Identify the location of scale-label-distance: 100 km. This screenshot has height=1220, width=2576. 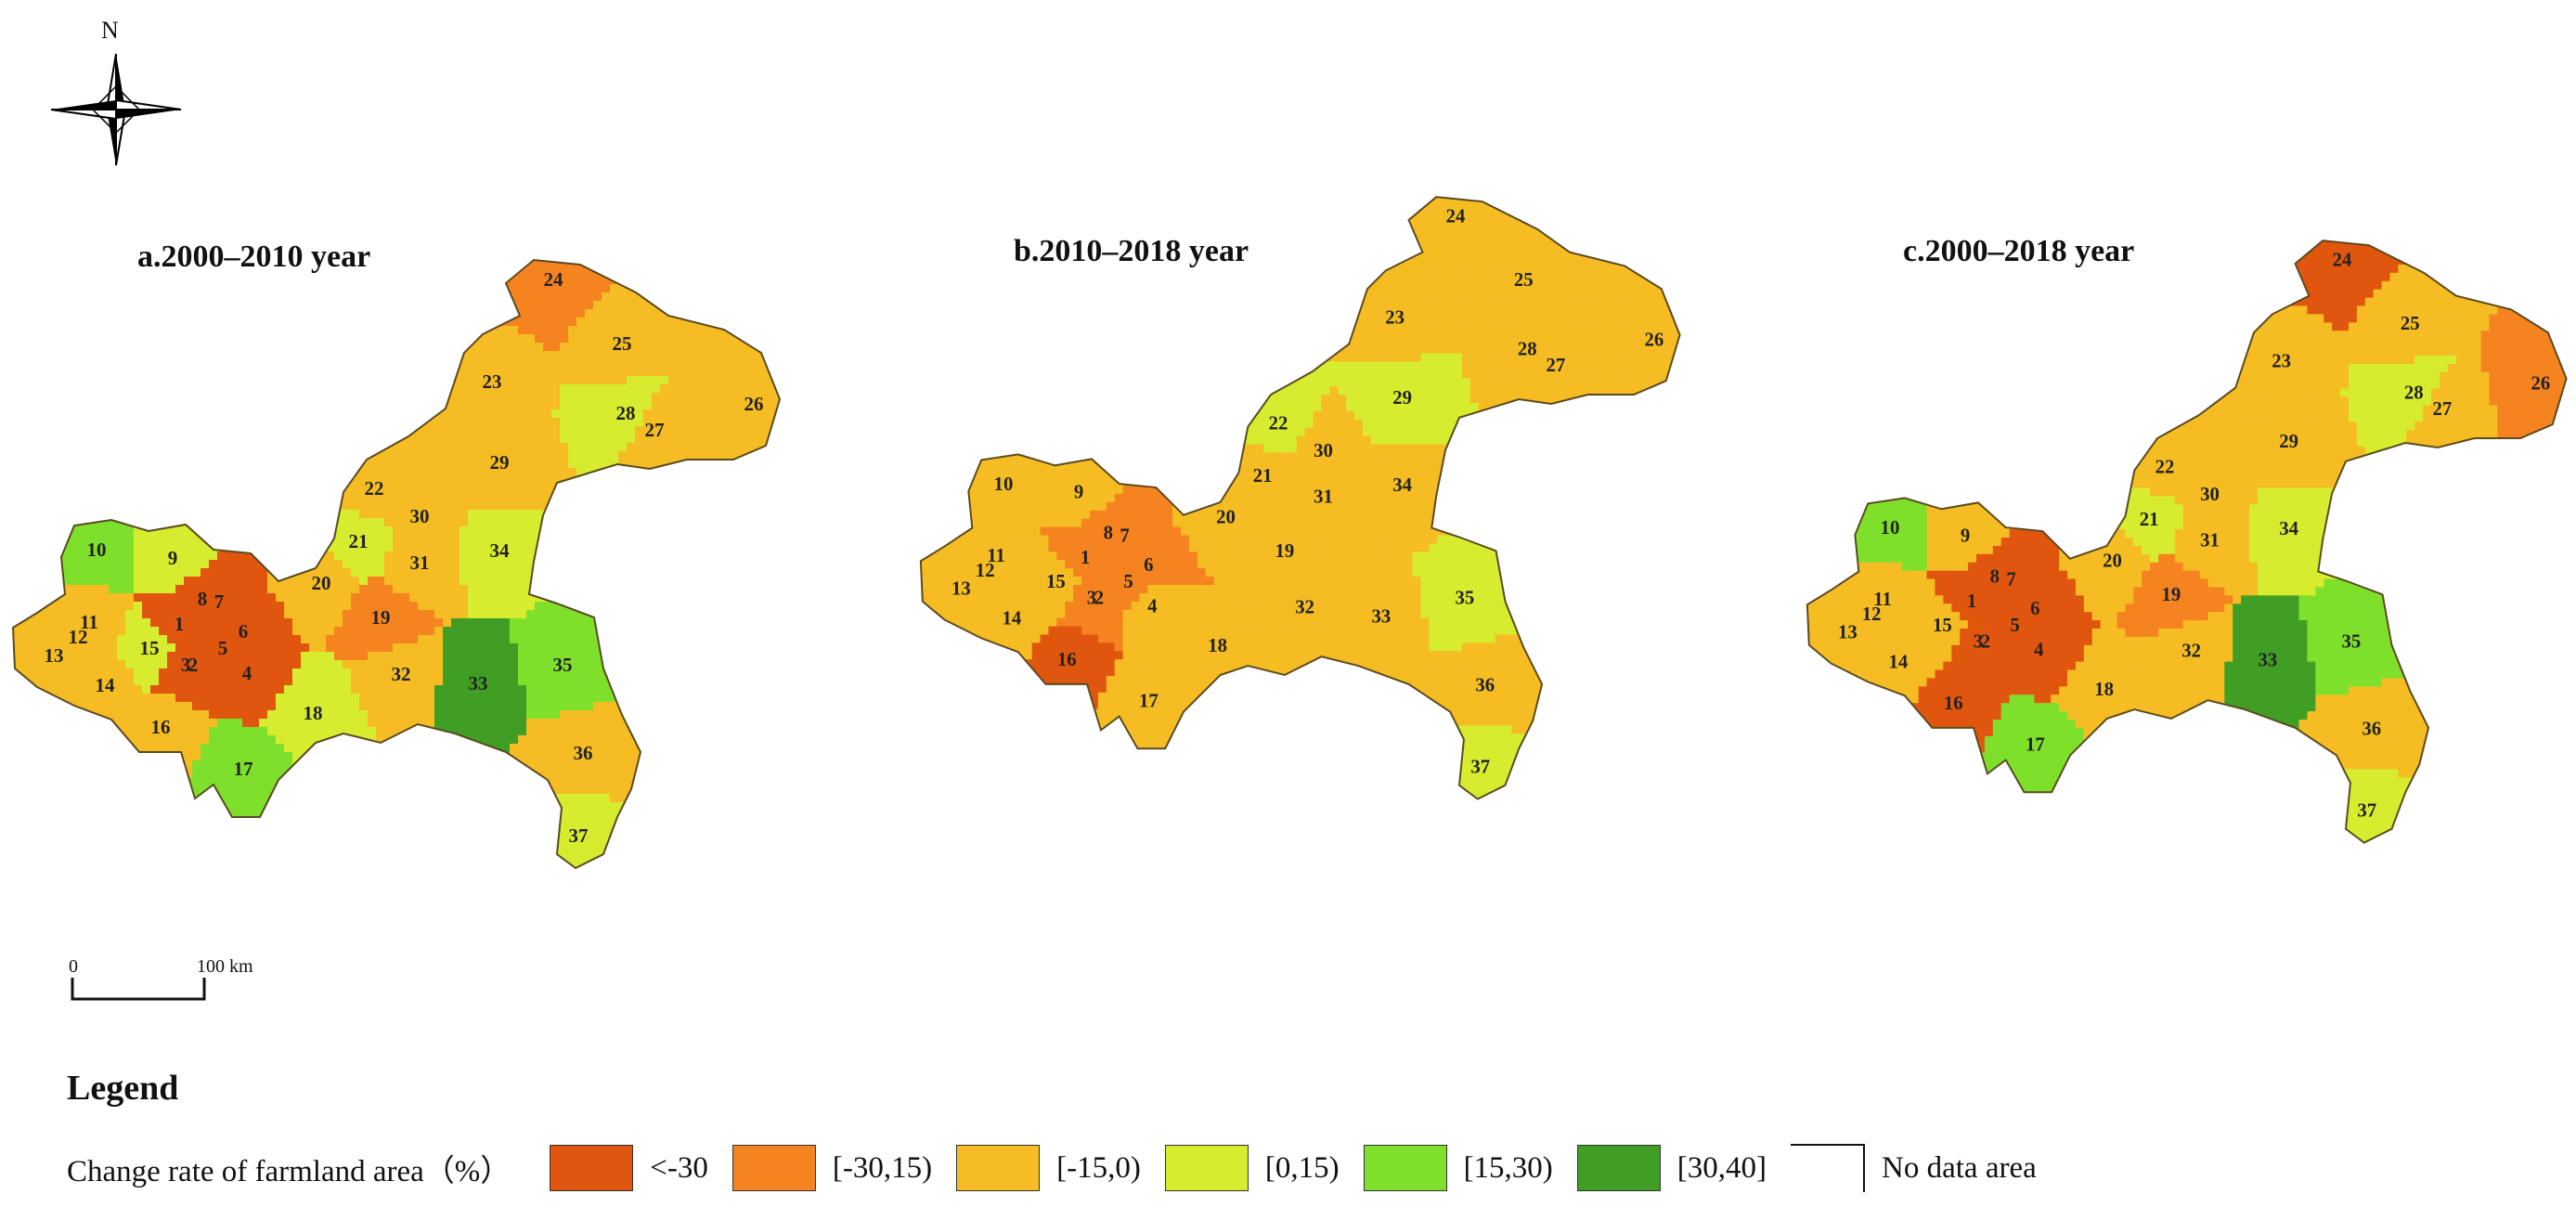
(225, 967).